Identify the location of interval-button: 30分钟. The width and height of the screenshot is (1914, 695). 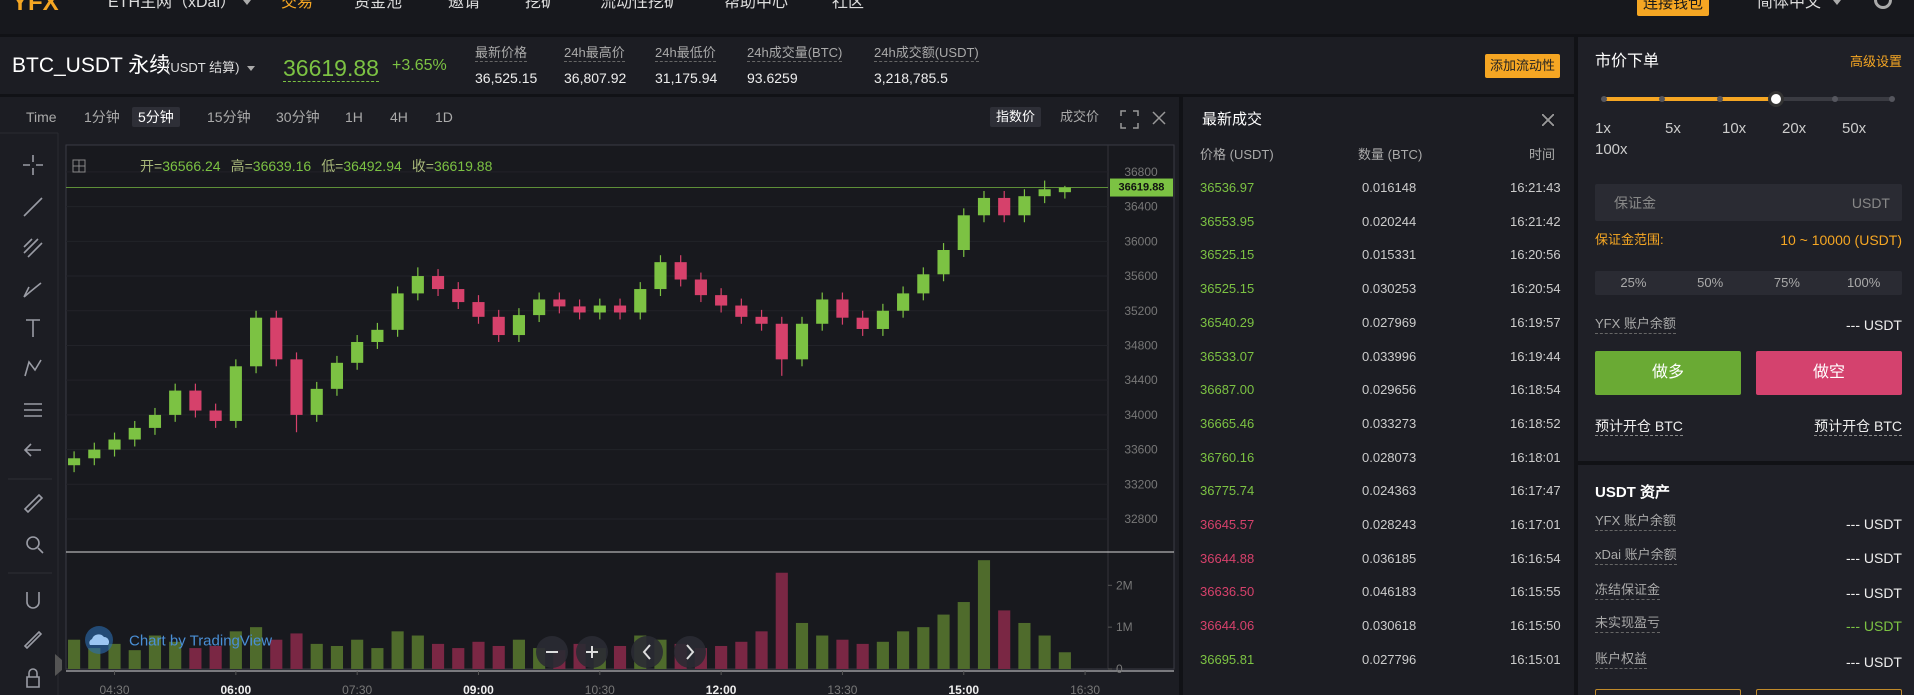
(298, 117).